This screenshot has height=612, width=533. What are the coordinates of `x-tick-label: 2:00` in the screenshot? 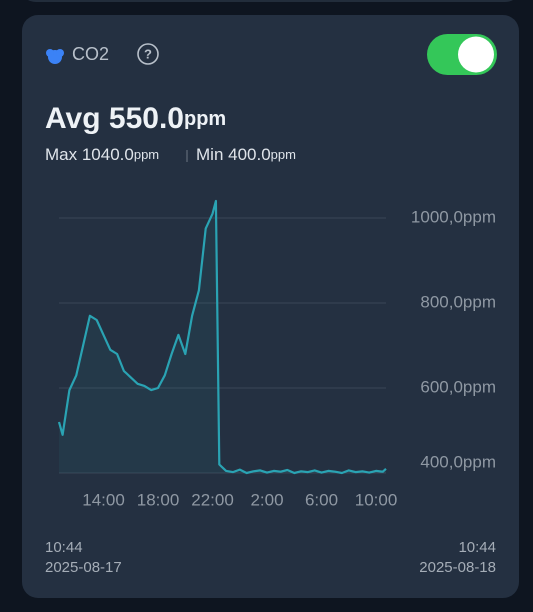 It's located at (266, 499).